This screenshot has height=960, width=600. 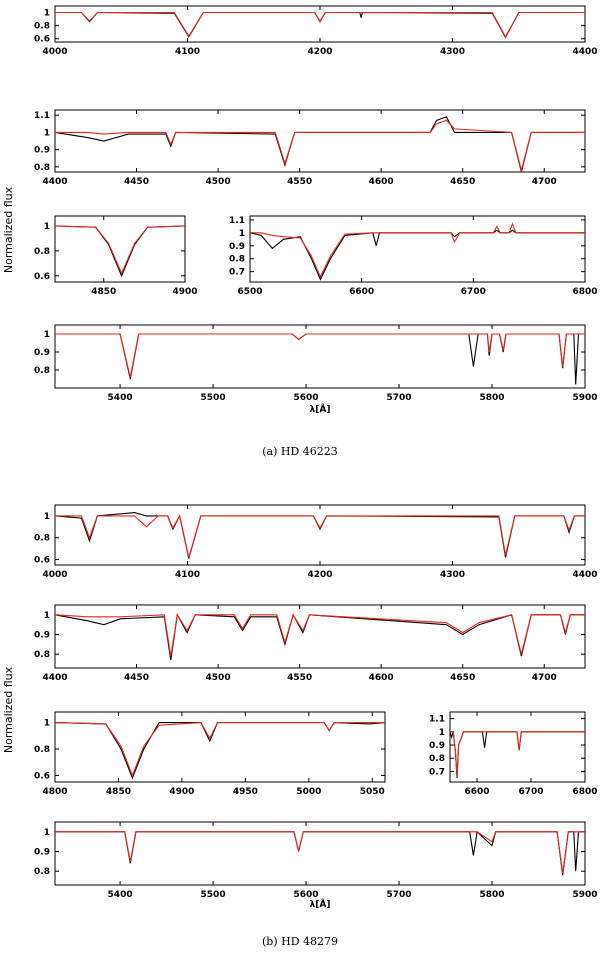 What do you see at coordinates (300, 941) in the screenshot?
I see `caption: (b) HD 48279` at bounding box center [300, 941].